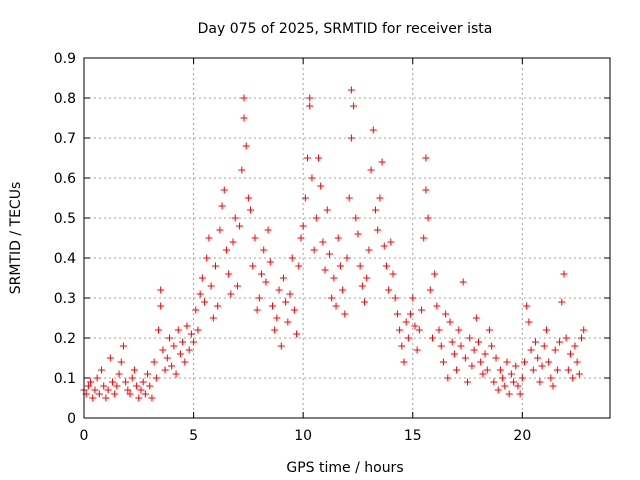 The height and width of the screenshot is (480, 640). Describe the element at coordinates (413, 436) in the screenshot. I see `x-tick-label: 15` at that location.